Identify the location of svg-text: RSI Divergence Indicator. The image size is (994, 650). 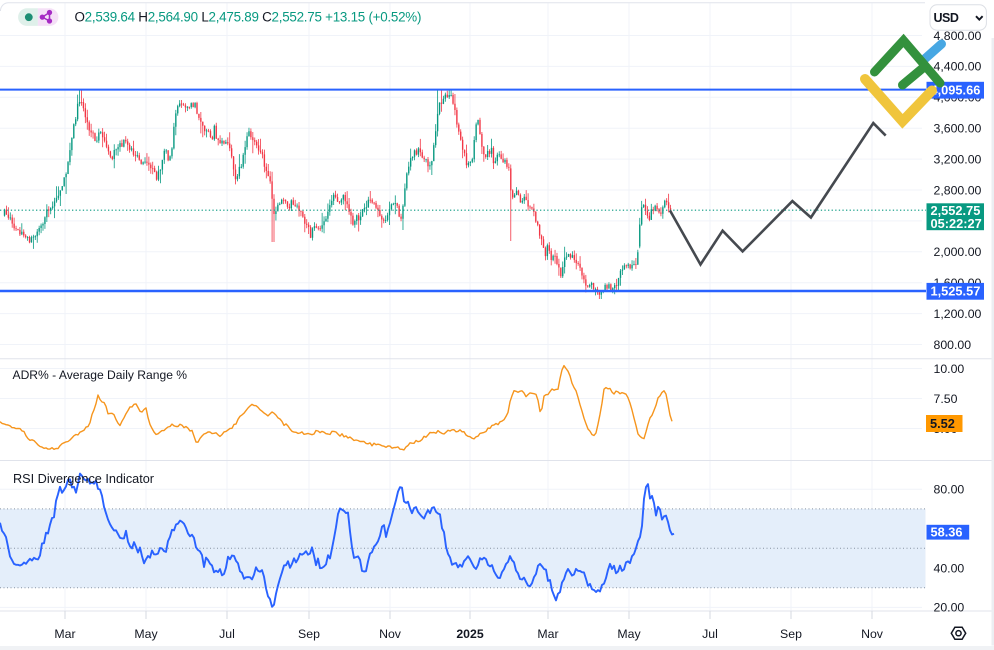
(84, 479).